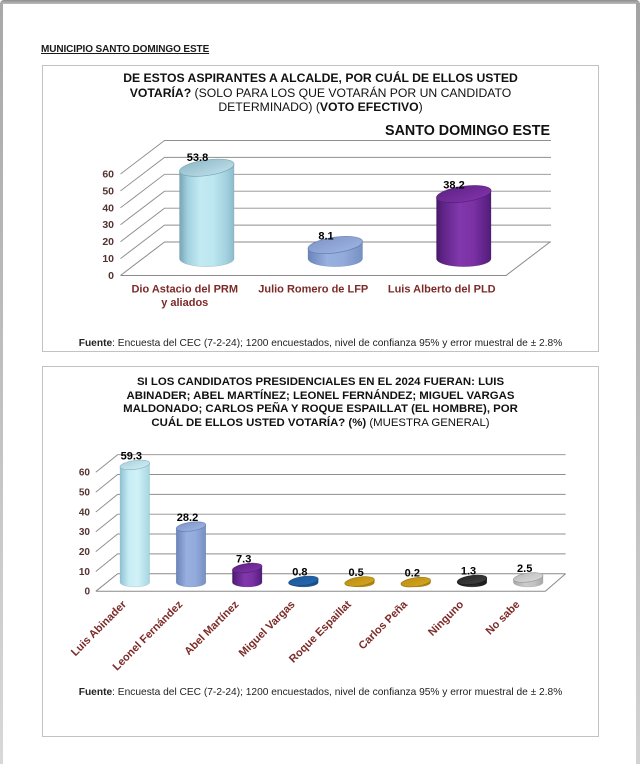 The image size is (640, 764). I want to click on svg-text: Julio Romero de LFP, so click(313, 290).